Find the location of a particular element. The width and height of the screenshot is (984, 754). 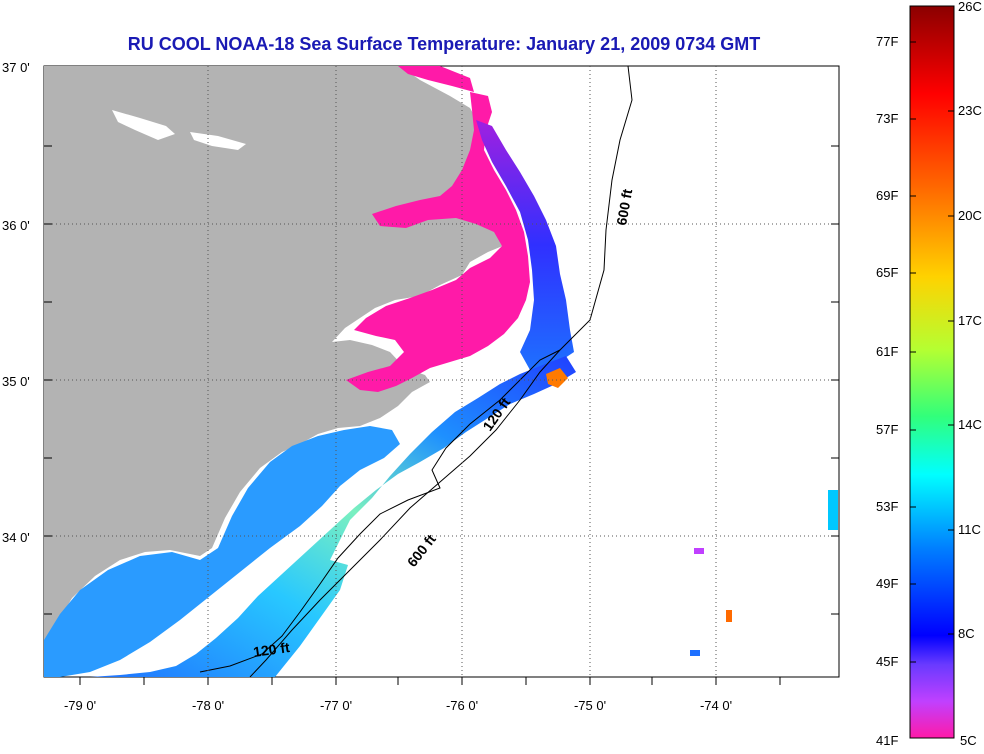

colorbar-label-c: 26C is located at coordinates (970, 7).